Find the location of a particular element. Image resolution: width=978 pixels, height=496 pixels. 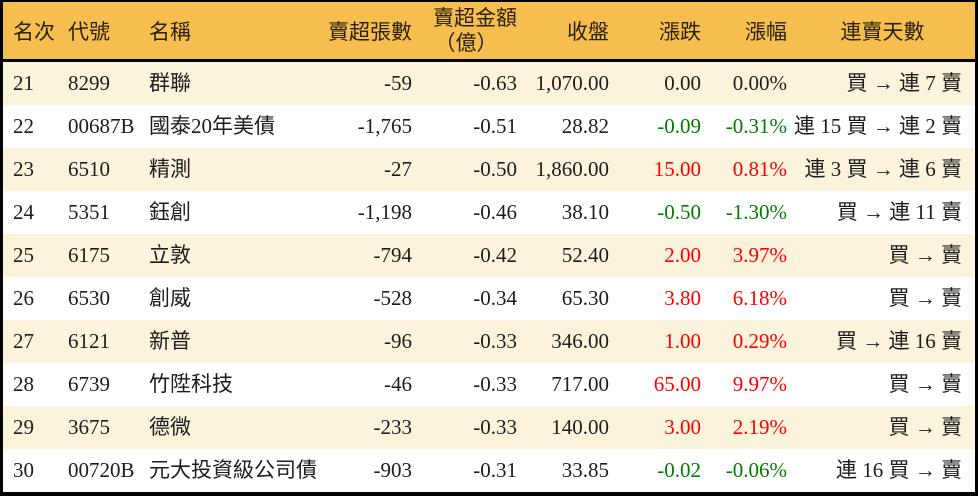

cell-code: 5351 is located at coordinates (89, 212).